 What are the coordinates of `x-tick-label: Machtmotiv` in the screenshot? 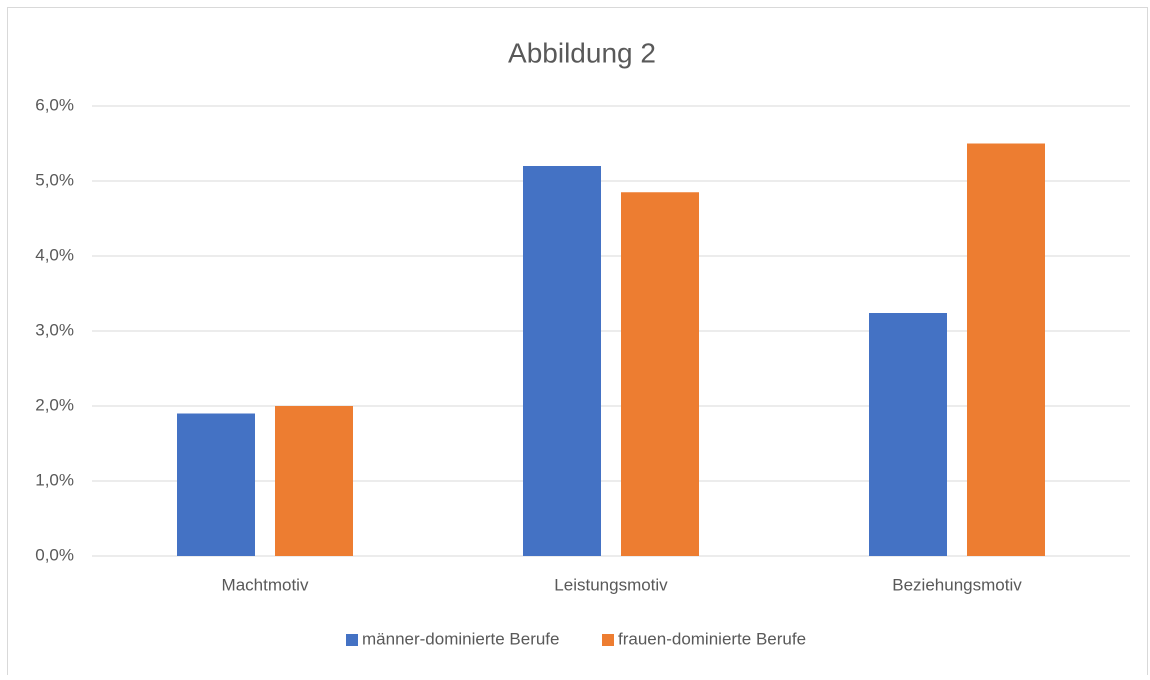 It's located at (265, 584).